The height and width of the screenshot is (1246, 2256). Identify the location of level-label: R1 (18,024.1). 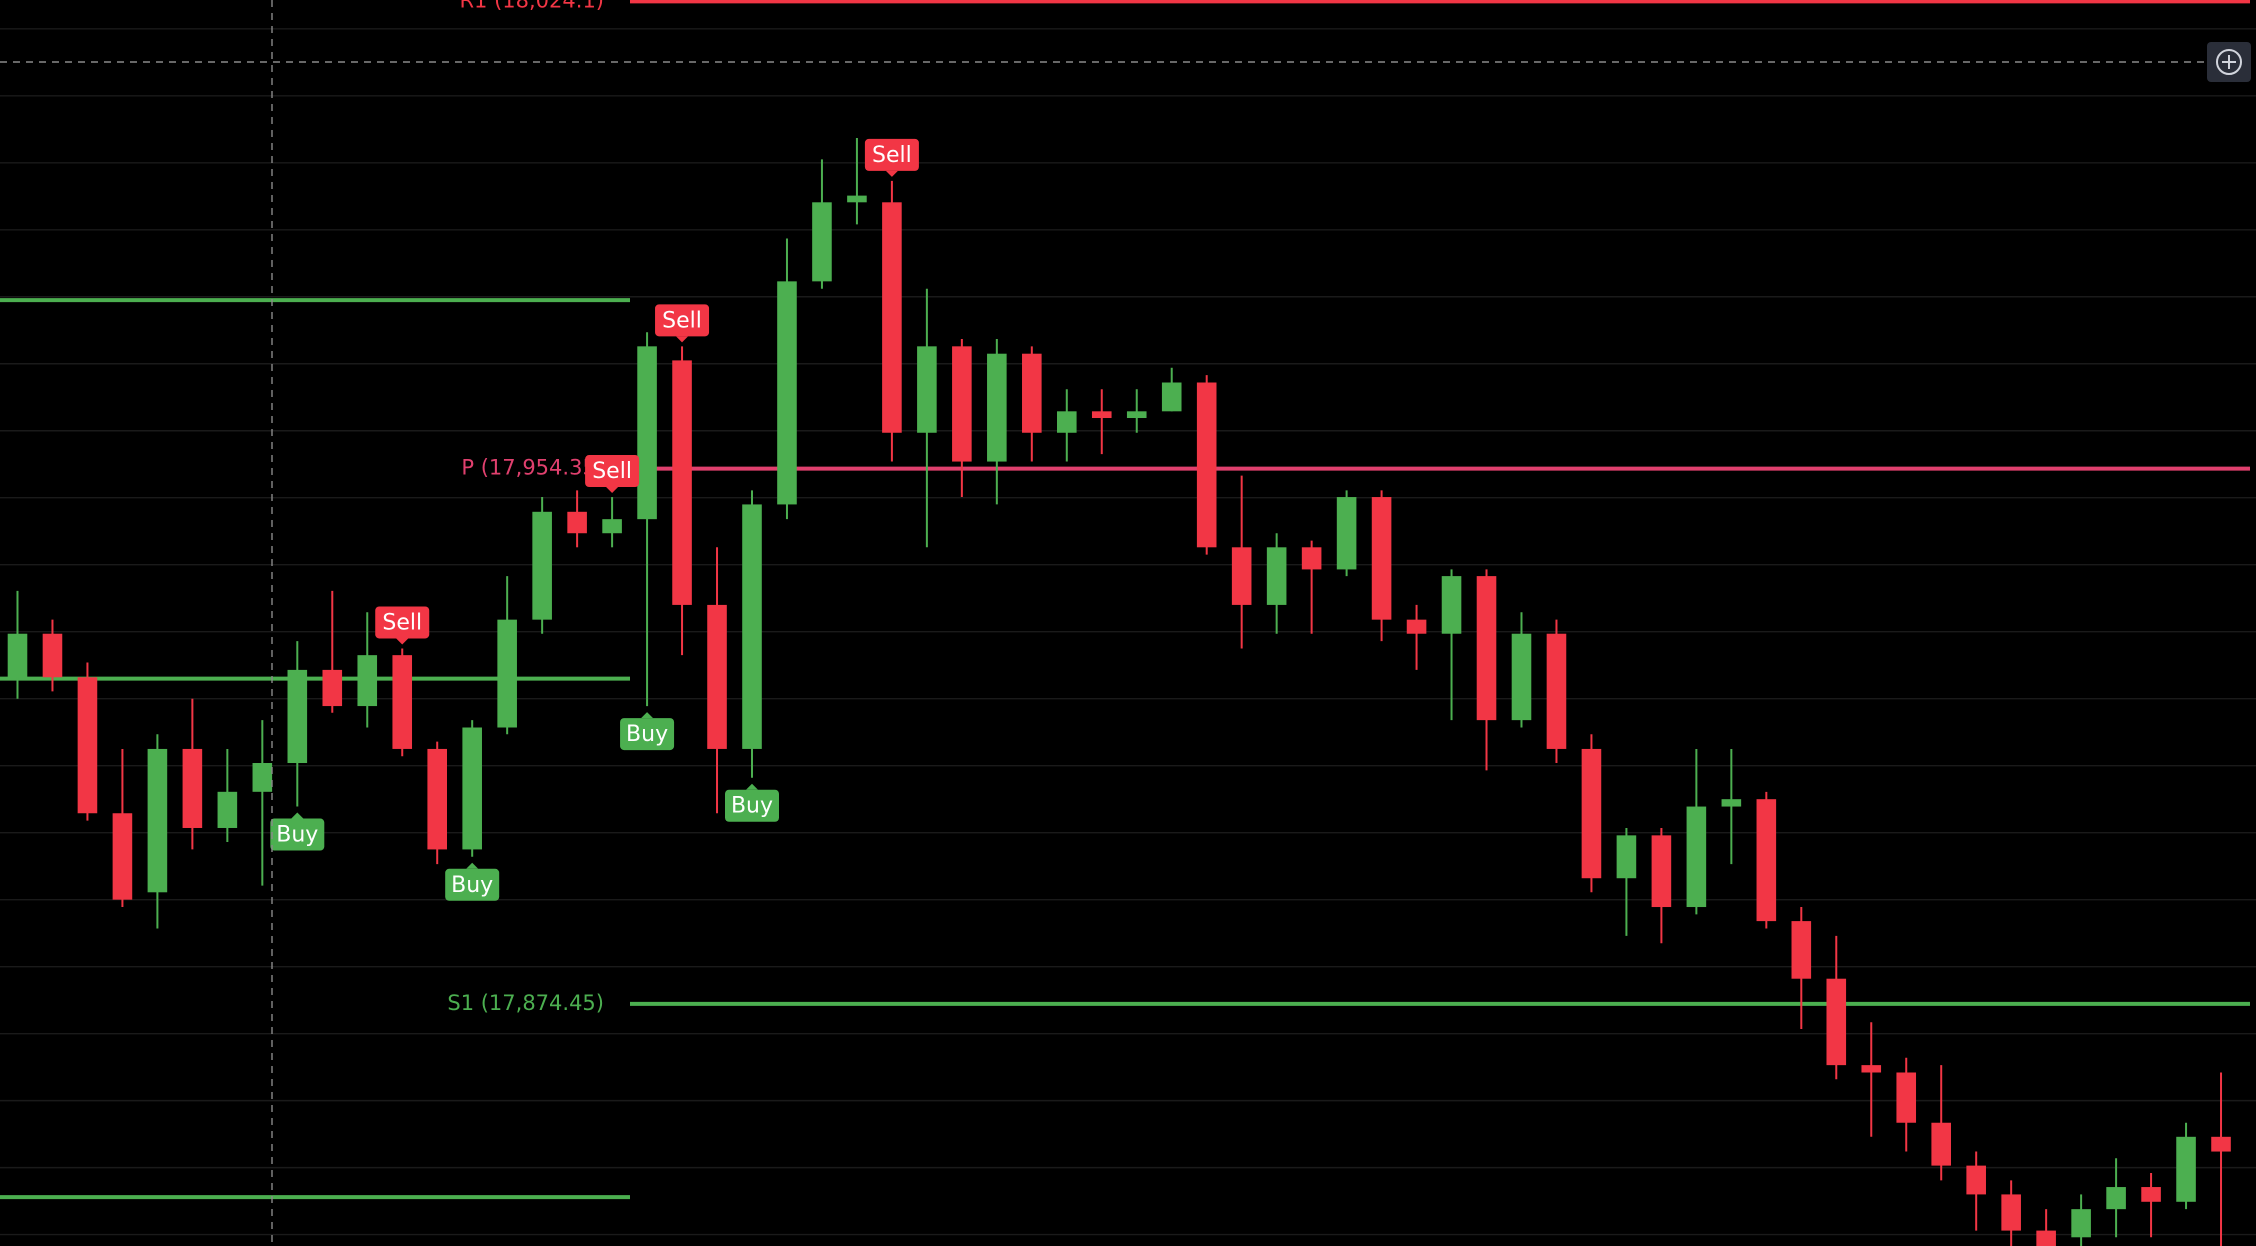
(531, 6).